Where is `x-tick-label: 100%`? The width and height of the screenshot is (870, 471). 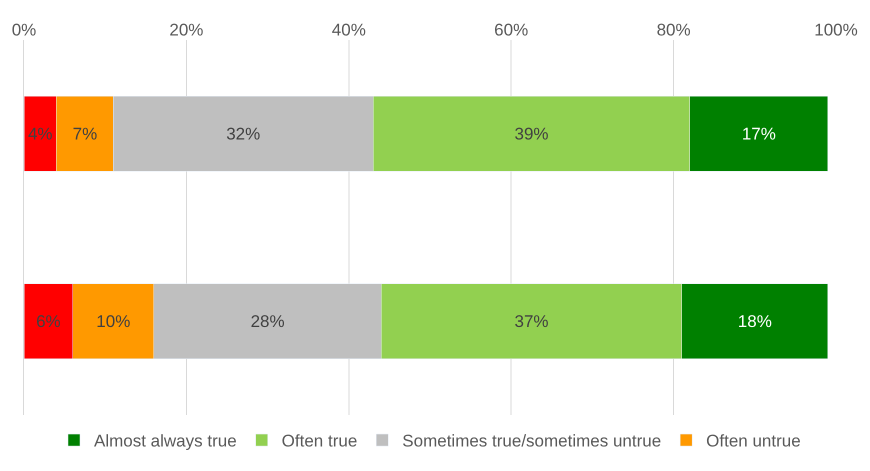
x-tick-label: 100% is located at coordinates (836, 30).